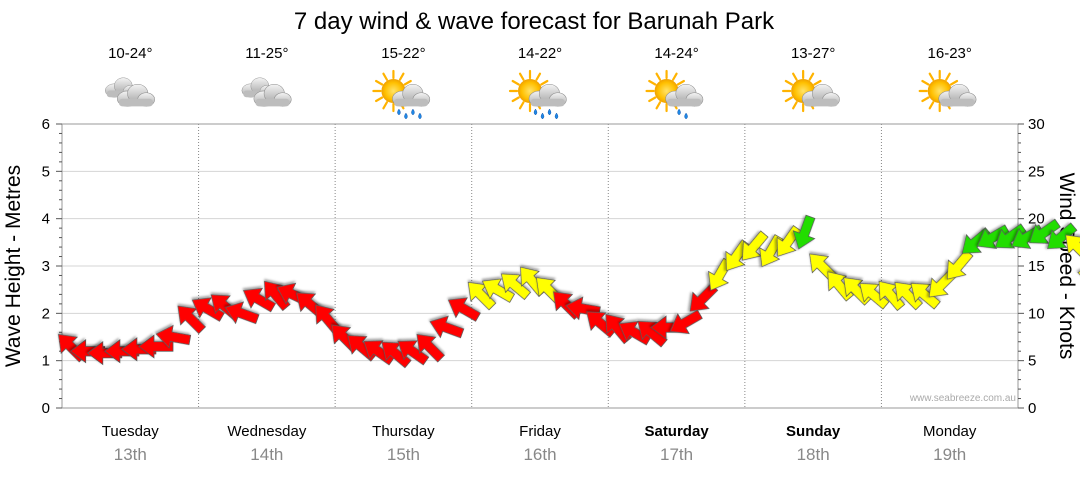 This screenshot has width=1080, height=480. I want to click on day-date-label: 13th, so click(130, 454).